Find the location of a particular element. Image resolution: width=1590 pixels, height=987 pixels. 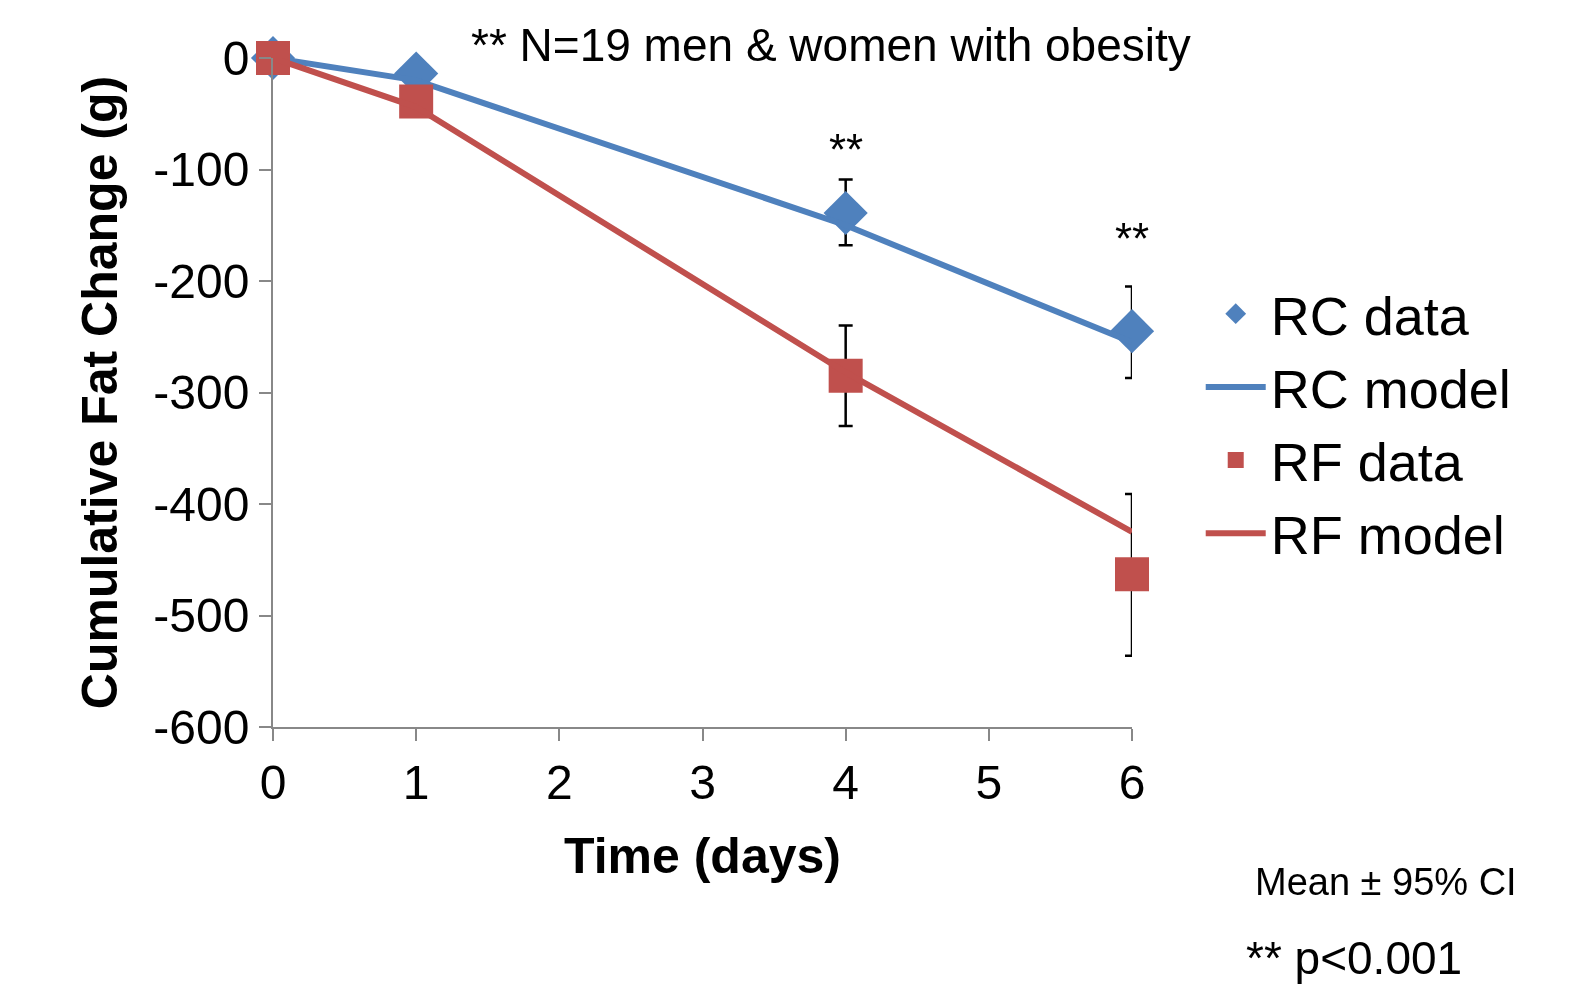

legend-label: RC data is located at coordinates (1370, 315).